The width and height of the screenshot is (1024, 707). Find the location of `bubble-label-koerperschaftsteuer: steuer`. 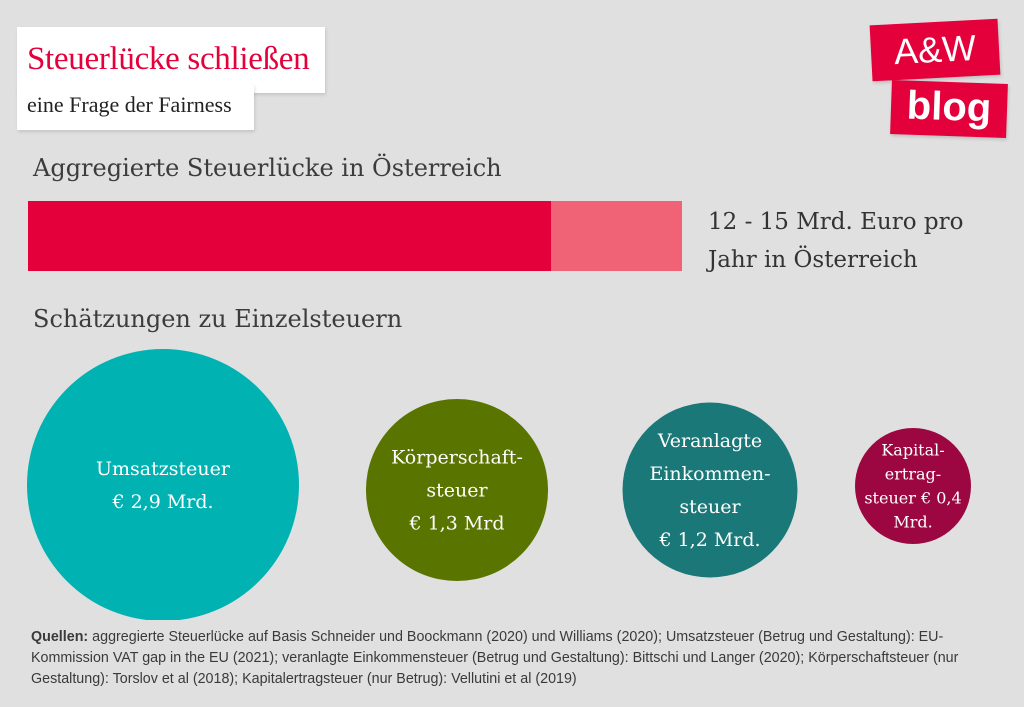

bubble-label-koerperschaftsteuer: steuer is located at coordinates (457, 491).